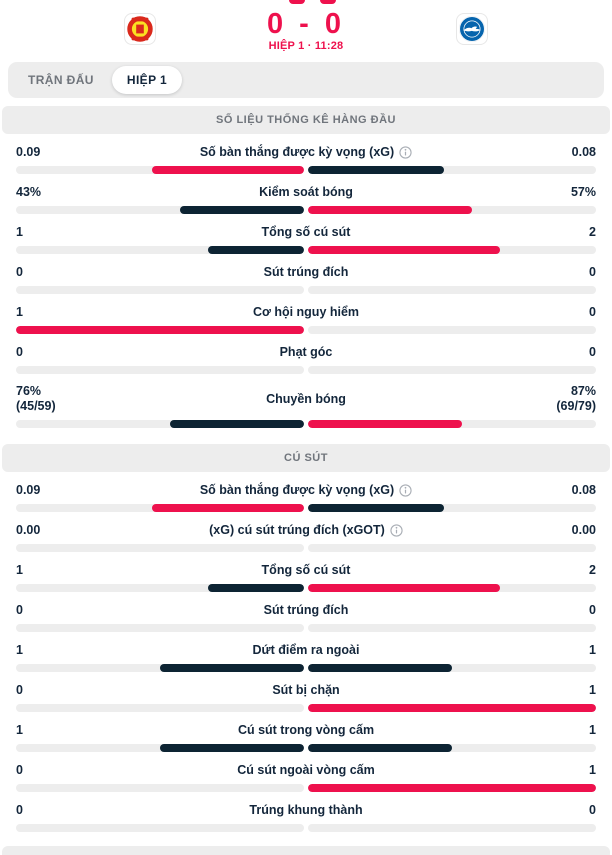  What do you see at coordinates (306, 408) in the screenshot?
I see `stat-row: 76% (45/59) Chuyền bóng 87% (69/79)` at bounding box center [306, 408].